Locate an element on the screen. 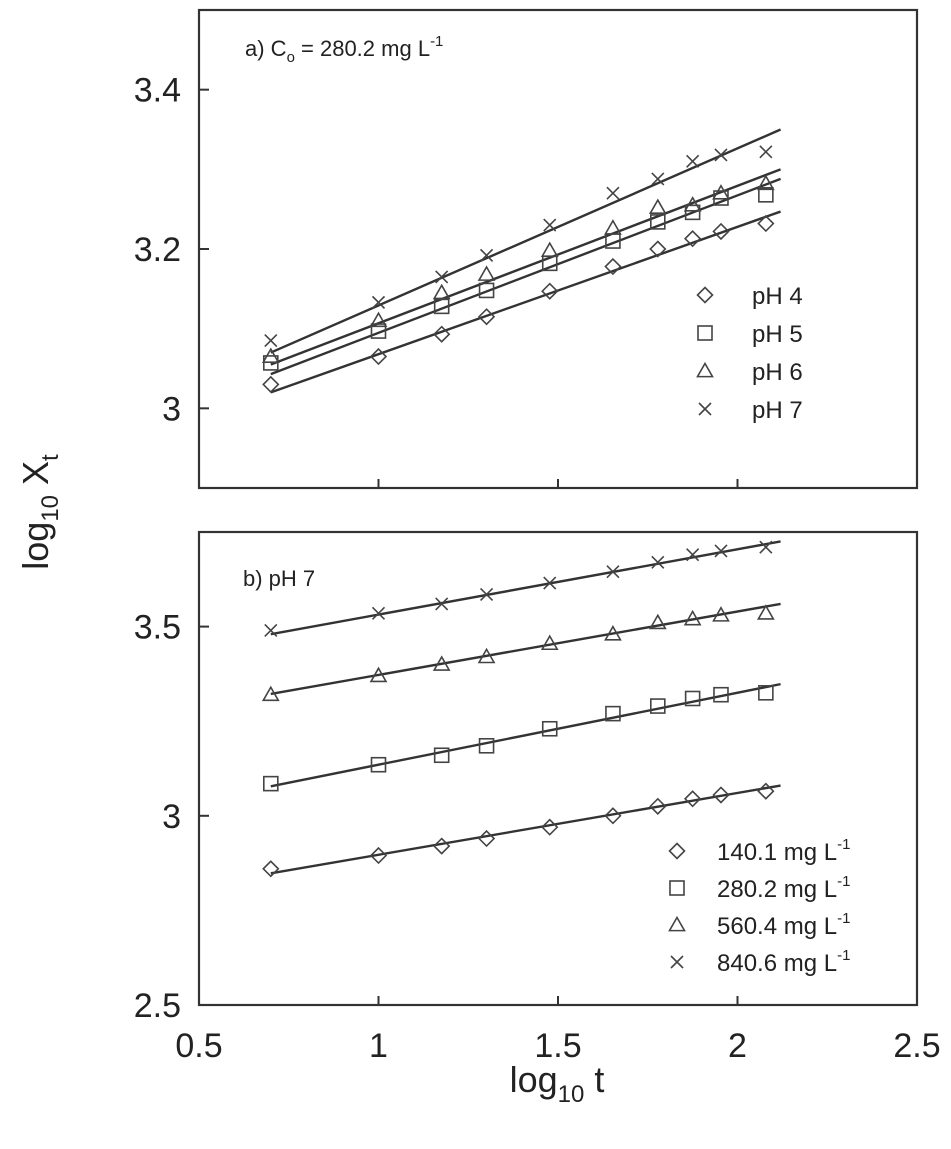  panel-a-y-tick-label: 3.2 is located at coordinates (157, 250).